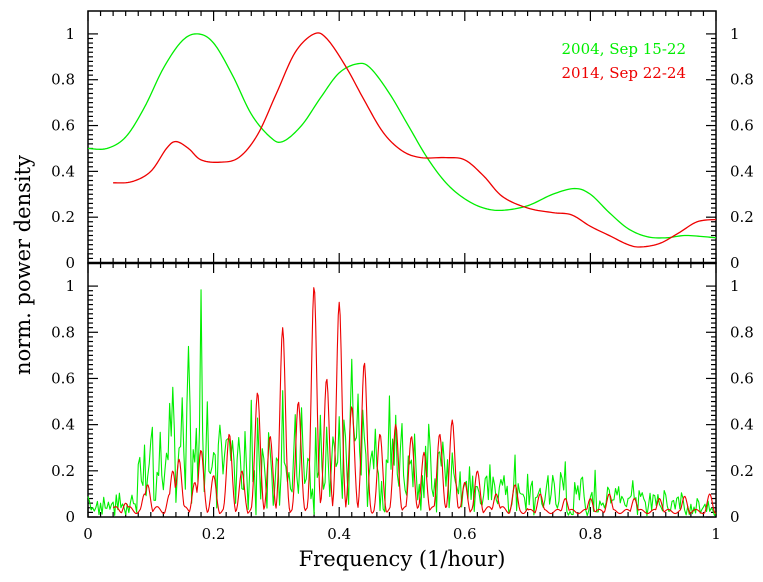 This screenshot has width=763, height=582. Describe the element at coordinates (63, 217) in the screenshot. I see `top-ytick-label-left: 0.2` at that location.